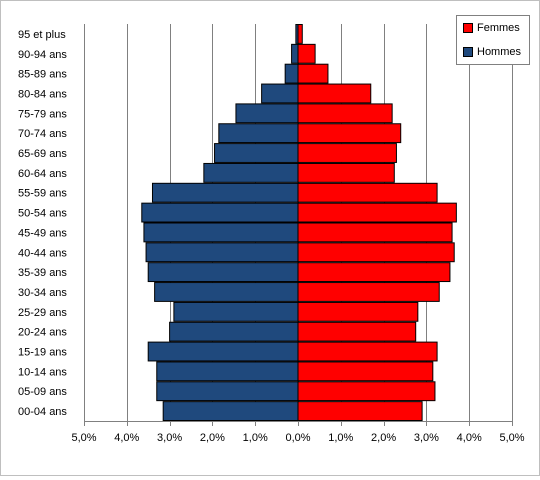 The image size is (540, 480). What do you see at coordinates (42, 75) in the screenshot?
I see `y-tick-label-2: 85-89 ans` at bounding box center [42, 75].